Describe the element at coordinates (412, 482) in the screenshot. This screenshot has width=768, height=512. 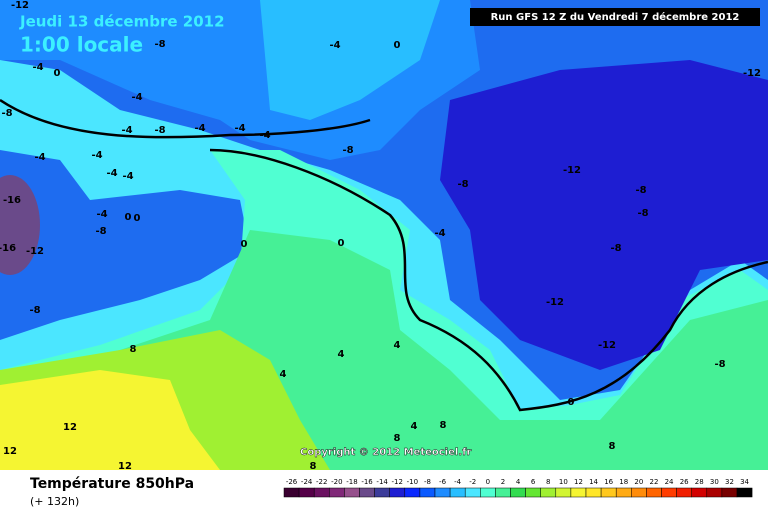
I see `legend-label: -10` at that location.